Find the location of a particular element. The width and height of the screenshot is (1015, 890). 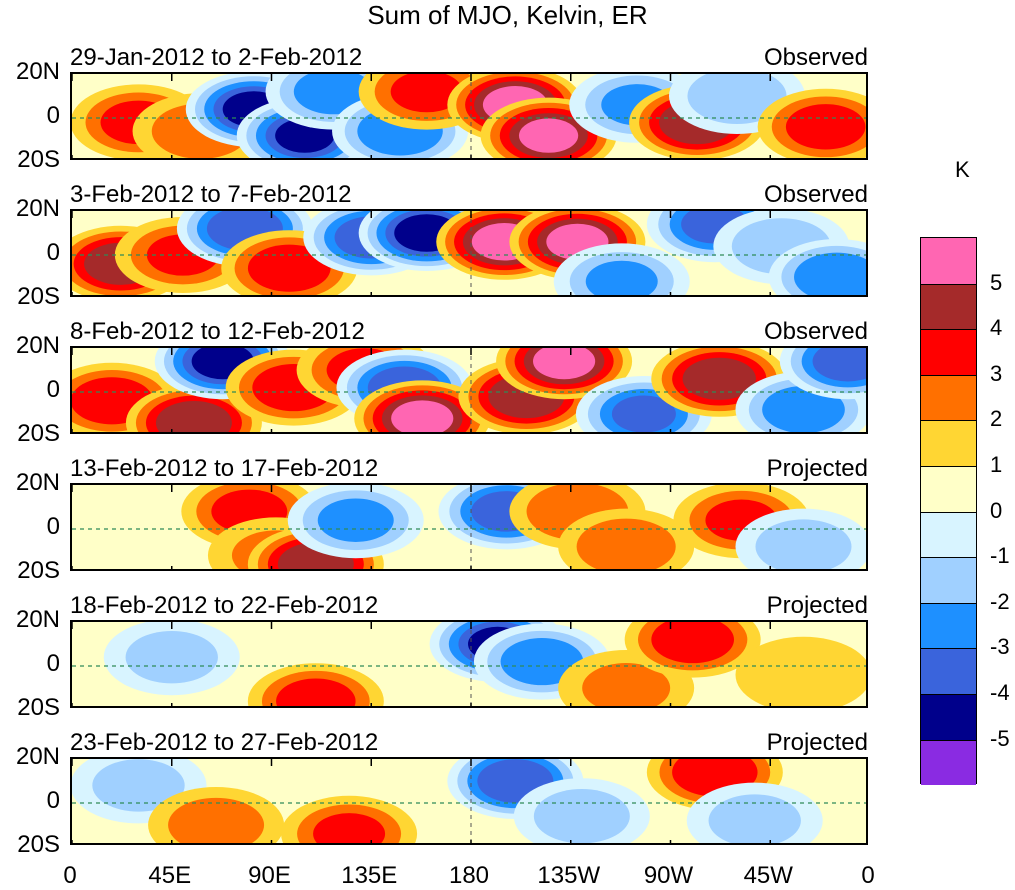

colorbar-box is located at coordinates (948, 511).